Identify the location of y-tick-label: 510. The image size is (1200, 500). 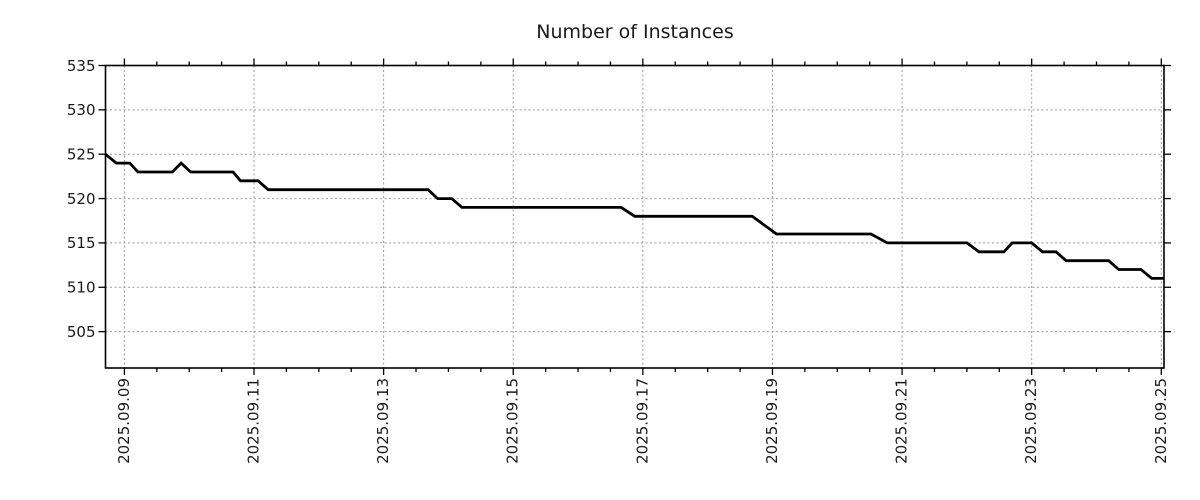
(81, 288).